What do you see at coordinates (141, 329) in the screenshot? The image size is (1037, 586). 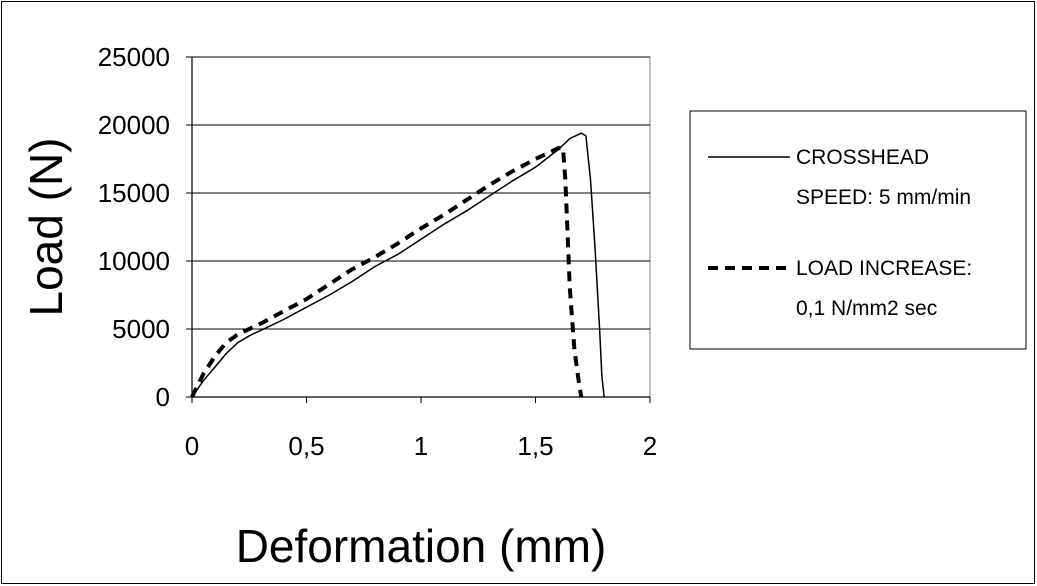 I see `y-tick-label-1: 5000` at bounding box center [141, 329].